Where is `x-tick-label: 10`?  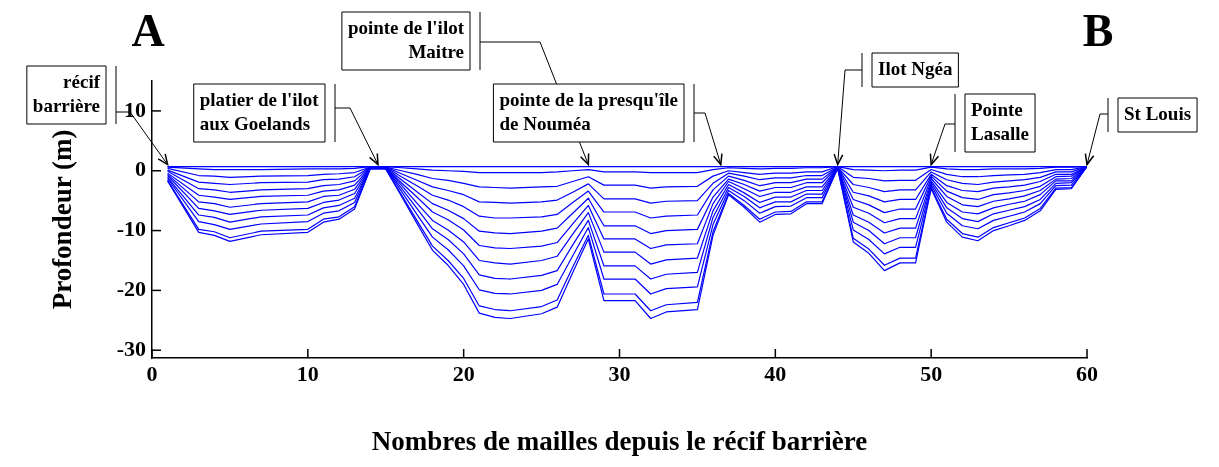
x-tick-label: 10 is located at coordinates (307, 373).